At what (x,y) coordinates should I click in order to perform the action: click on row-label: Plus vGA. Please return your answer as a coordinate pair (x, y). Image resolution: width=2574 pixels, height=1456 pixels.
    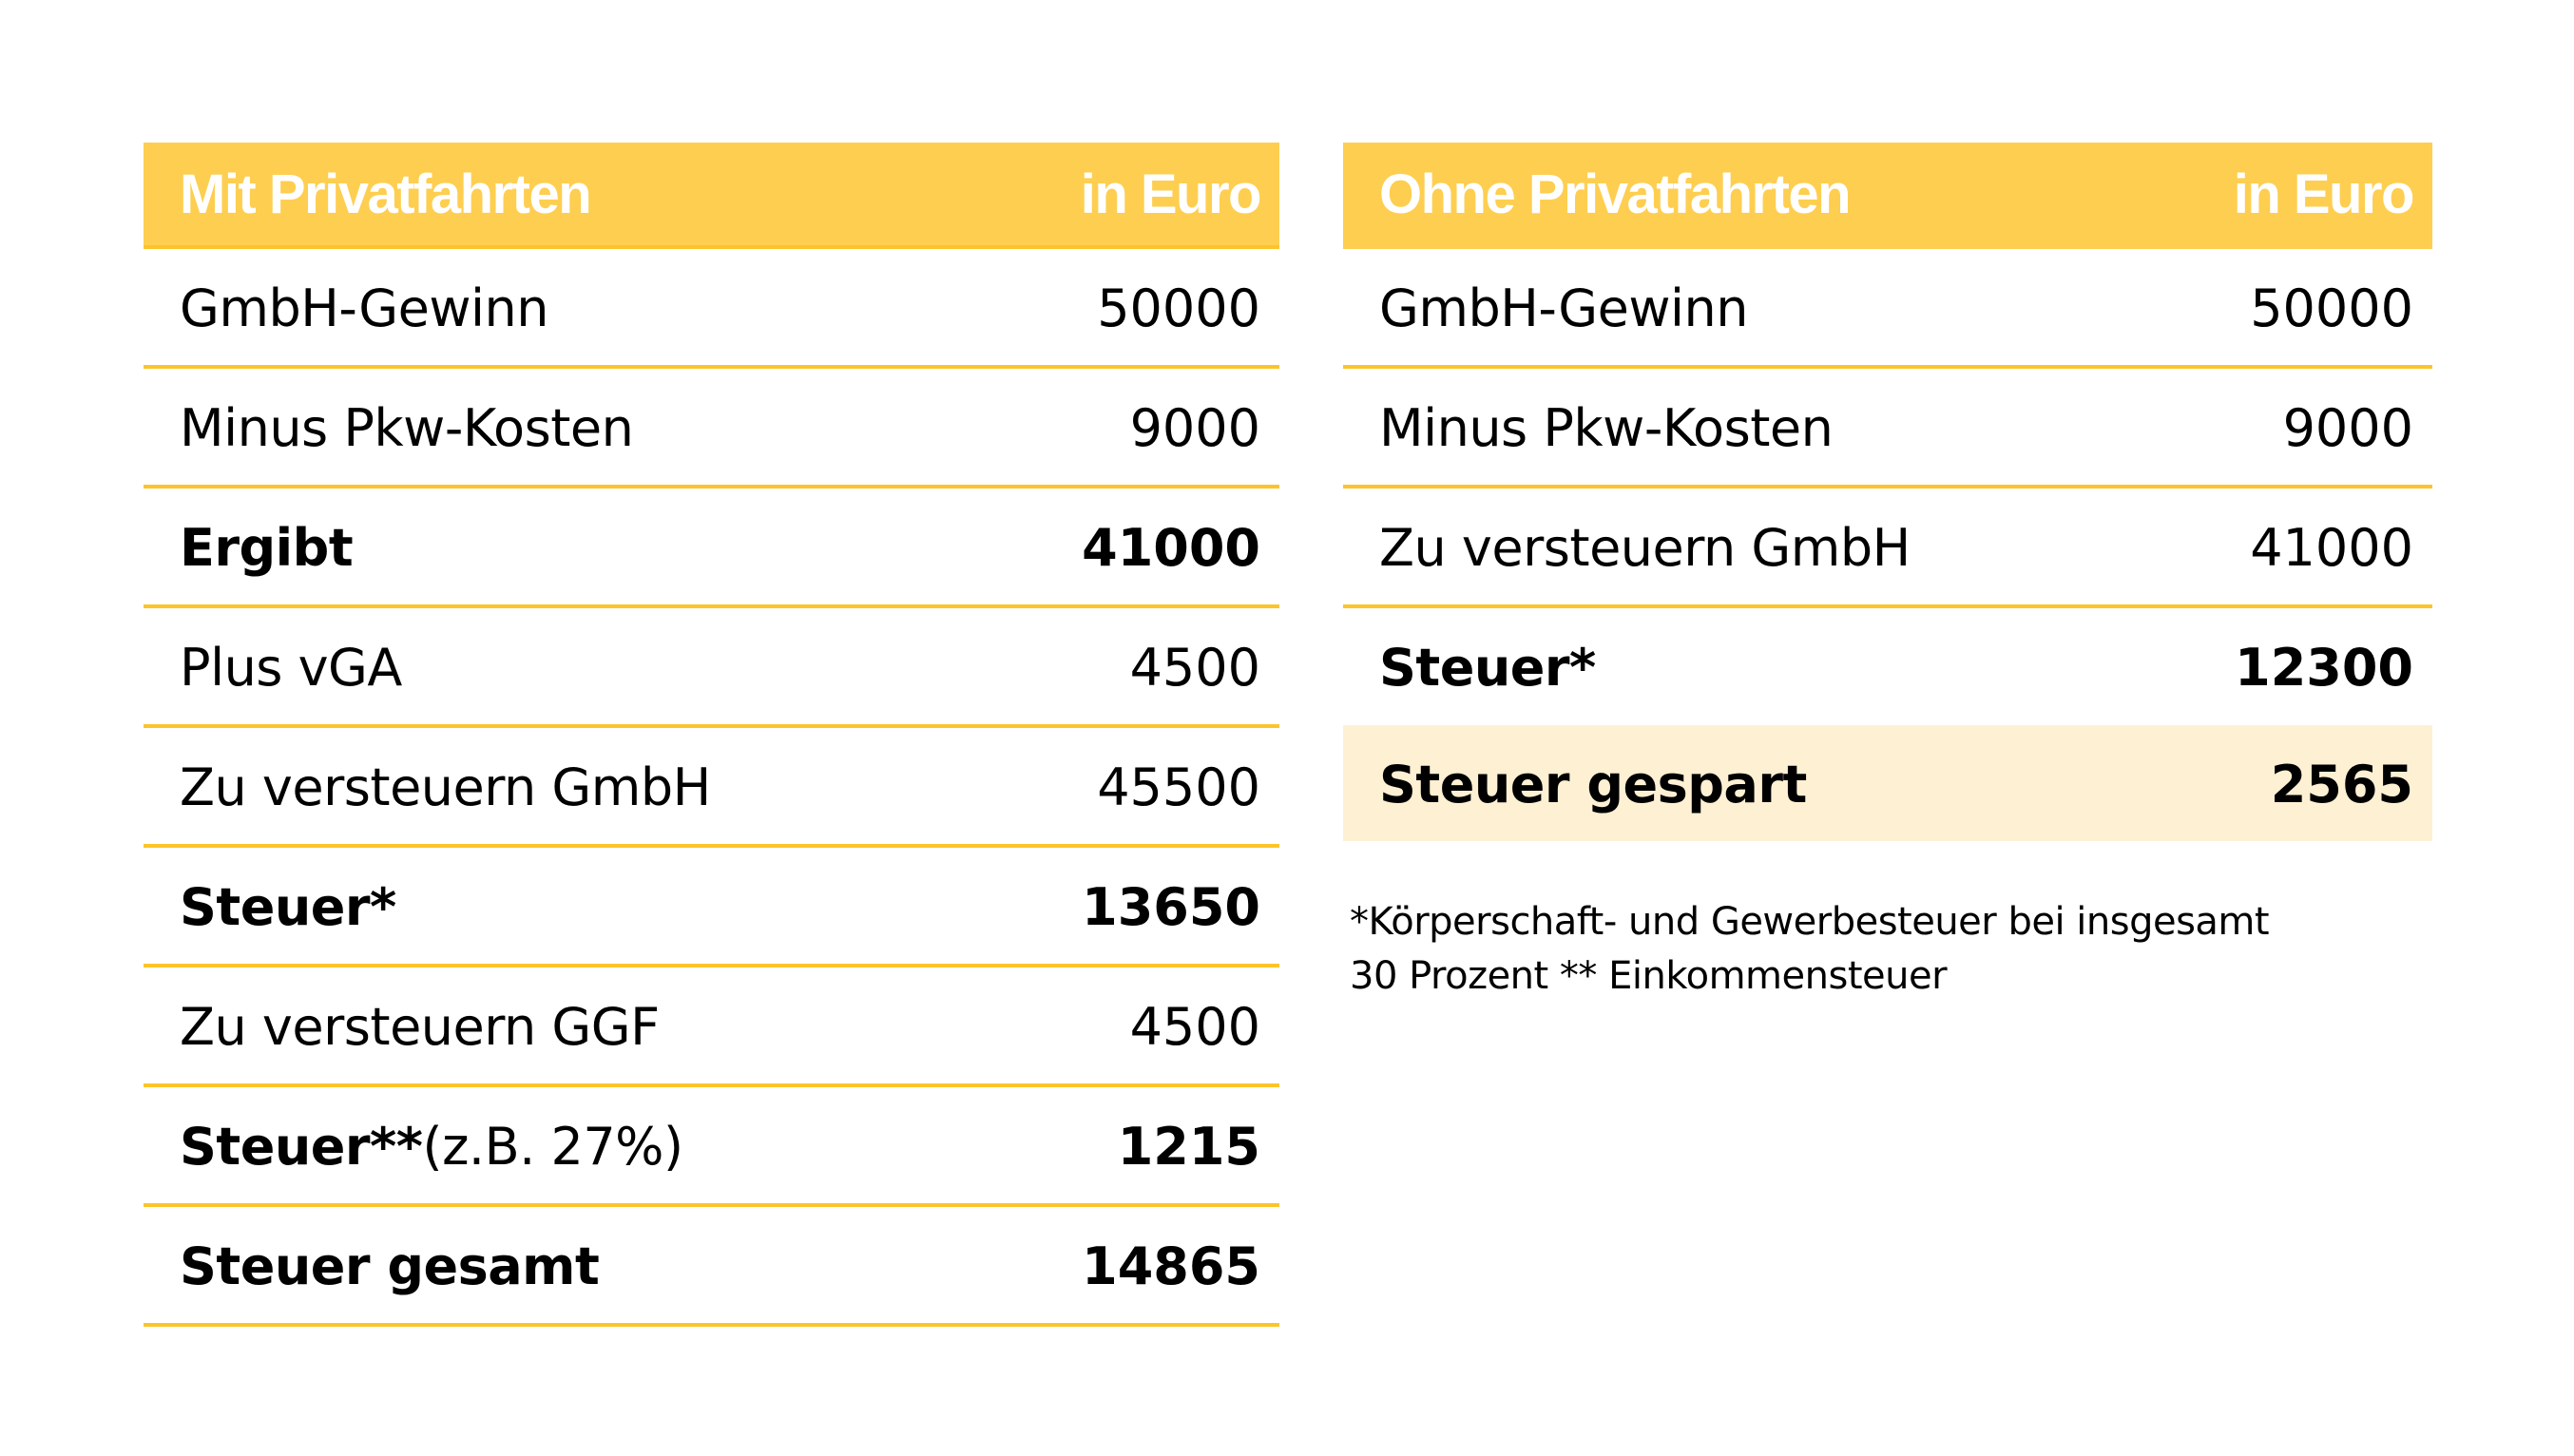
    Looking at the image, I should click on (291, 667).